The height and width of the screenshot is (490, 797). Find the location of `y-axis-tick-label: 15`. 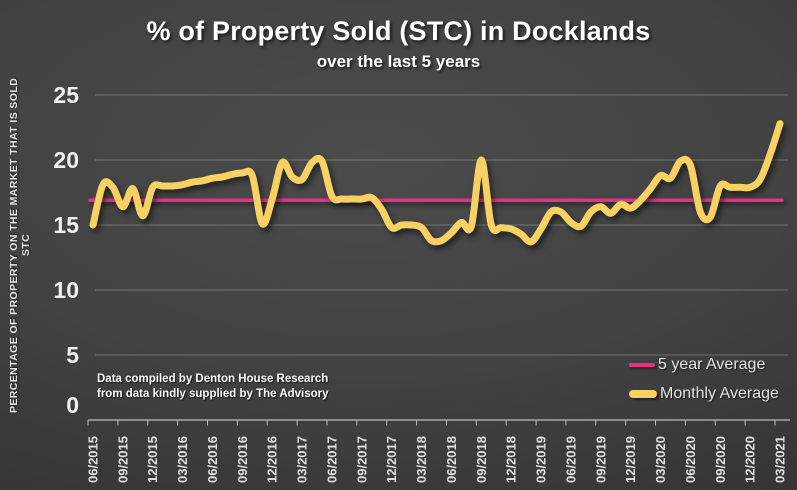

y-axis-tick-label: 15 is located at coordinates (66, 225).